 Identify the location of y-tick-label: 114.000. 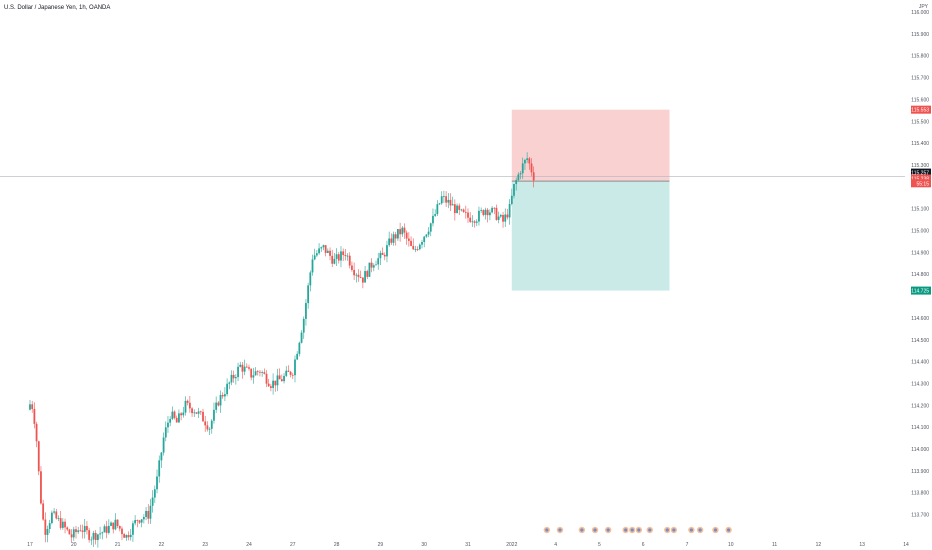
(920, 450).